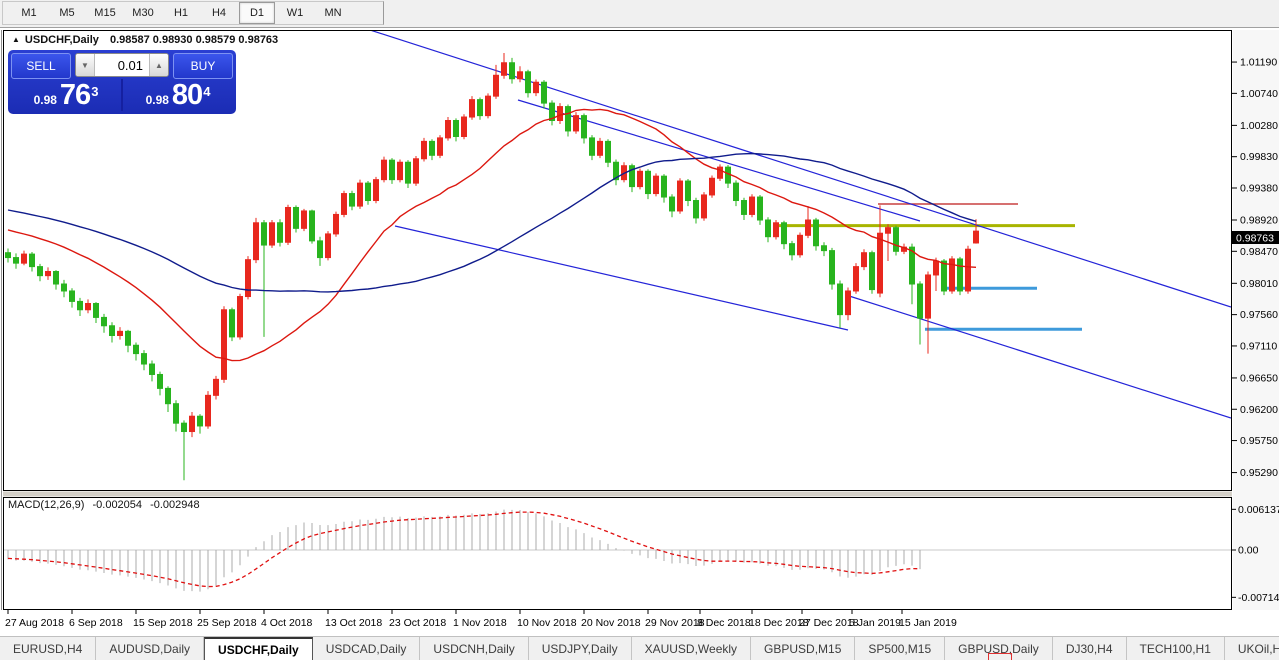 This screenshot has width=1279, height=660. I want to click on sell-price: 0.98 76 3, so click(66, 95).